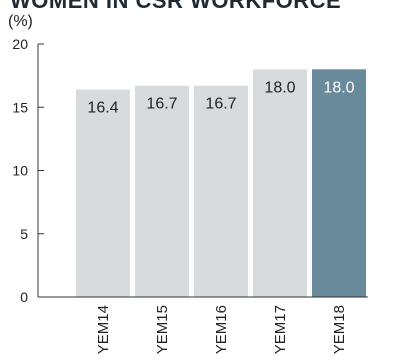 Image resolution: width=396 pixels, height=364 pixels. Describe the element at coordinates (162, 329) in the screenshot. I see `x-tick-label: YEM15` at that location.